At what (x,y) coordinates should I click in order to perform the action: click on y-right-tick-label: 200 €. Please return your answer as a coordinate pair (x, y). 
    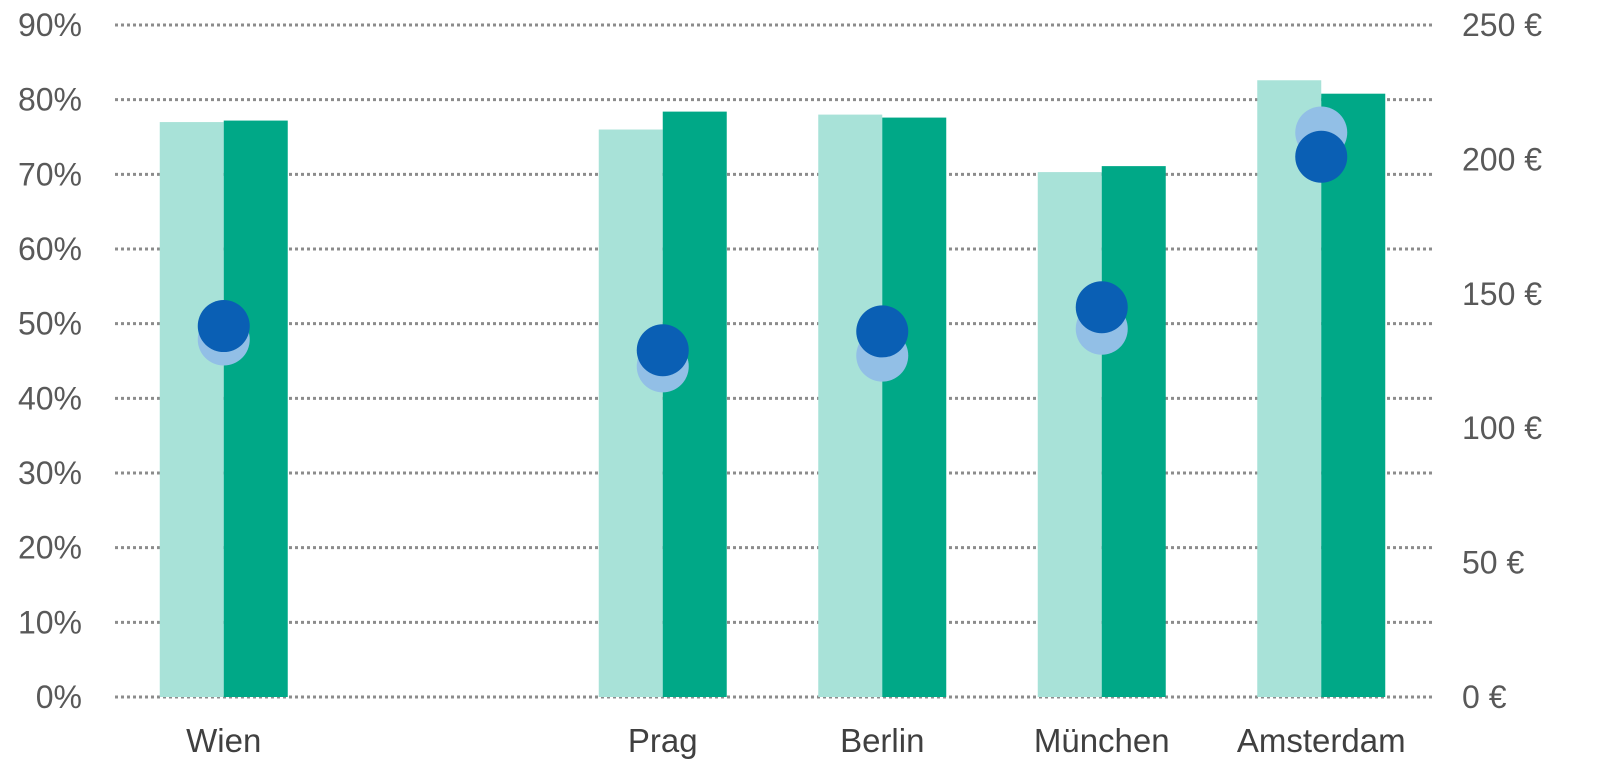
    Looking at the image, I should click on (1502, 159).